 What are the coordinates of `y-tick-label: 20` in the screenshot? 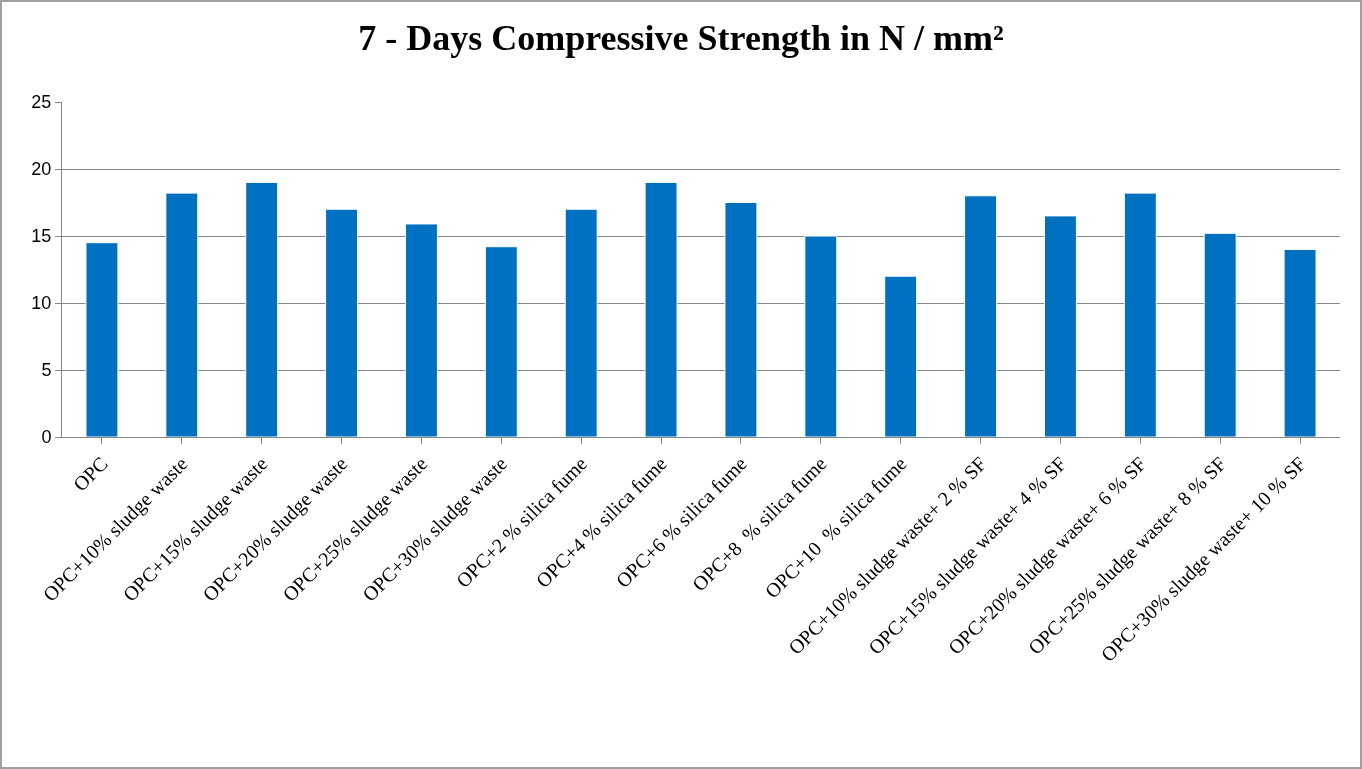 It's located at (41, 169).